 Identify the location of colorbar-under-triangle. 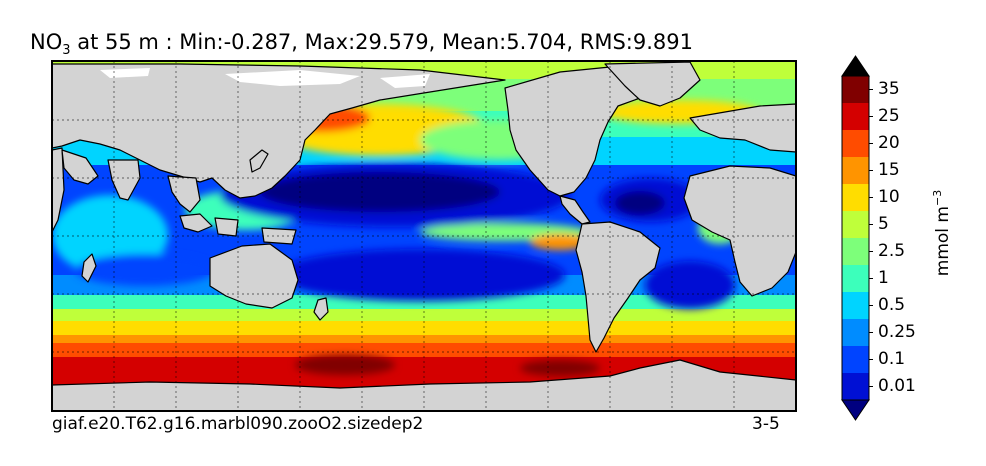
(855, 410).